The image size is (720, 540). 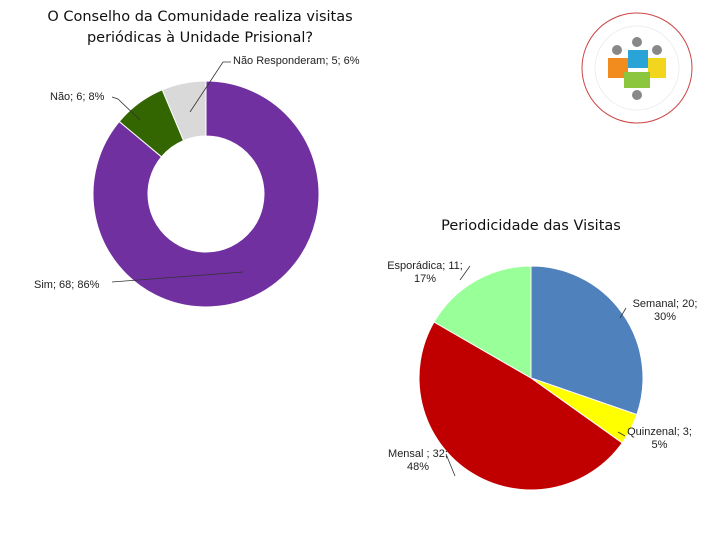 I want to click on data-label: Quinzenal; 3; 5%, so click(x=659, y=438).